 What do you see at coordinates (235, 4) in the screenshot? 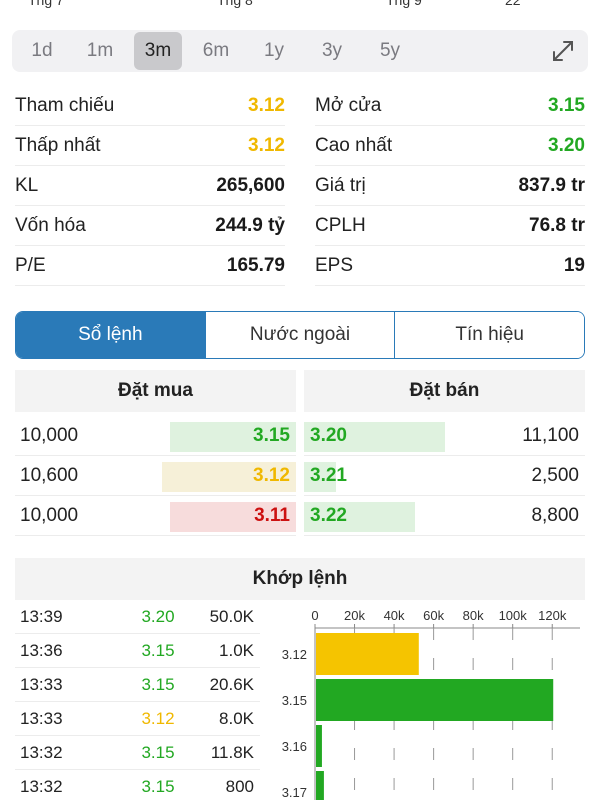
I see `time-axis-label: Thg 8` at bounding box center [235, 4].